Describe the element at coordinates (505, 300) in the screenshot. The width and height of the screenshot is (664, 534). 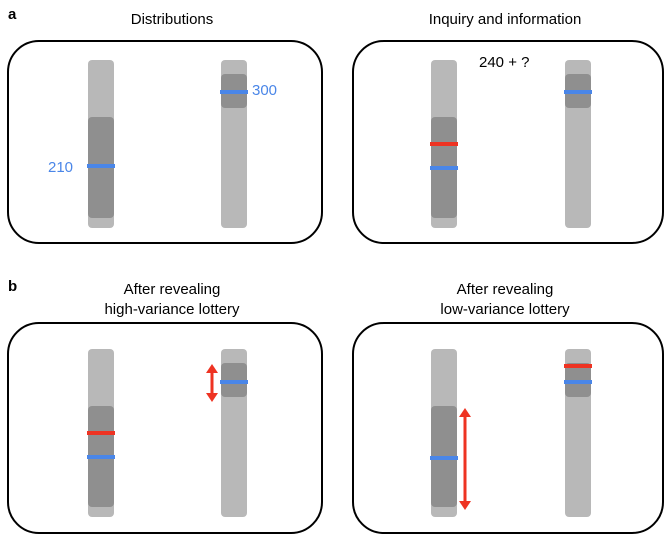
I see `panel-b-right-title: After revealing low-variance lottery` at that location.